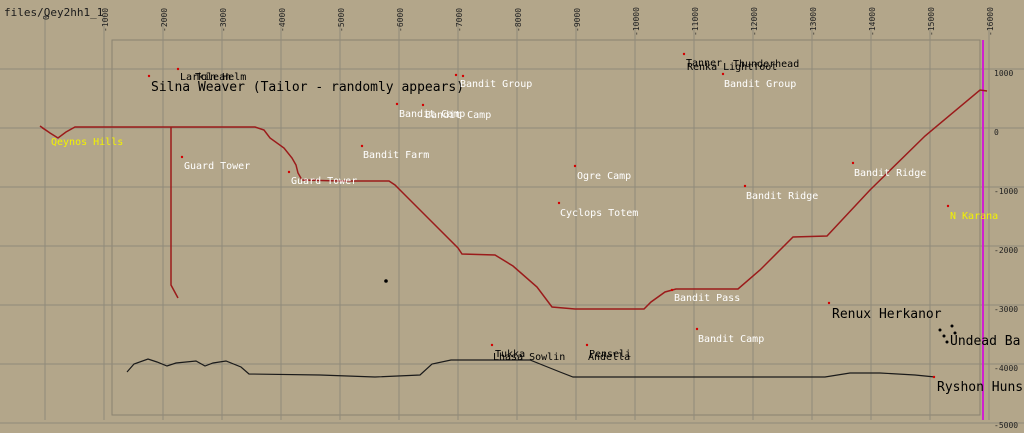 Image resolution: width=1024 pixels, height=433 pixels. I want to click on x-tick-label: -7000, so click(459, 20).